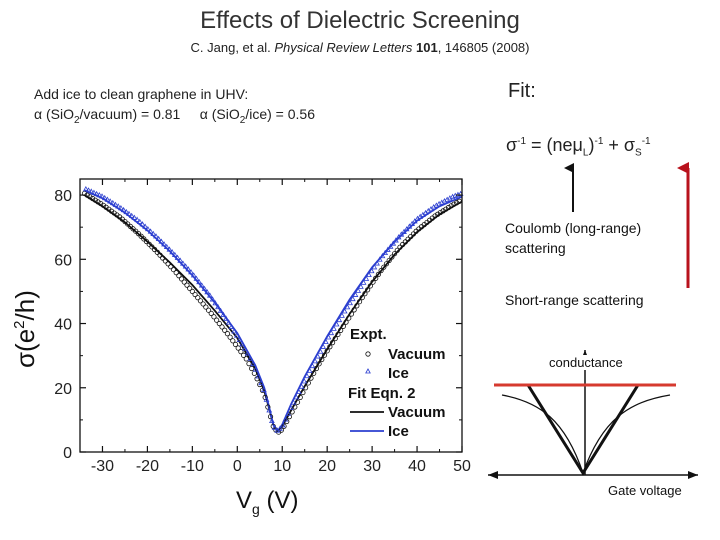 The height and width of the screenshot is (540, 720). What do you see at coordinates (578, 147) in the screenshot?
I see `fit-equation: σ-1 = (neμL)-1 + σS-1` at bounding box center [578, 147].